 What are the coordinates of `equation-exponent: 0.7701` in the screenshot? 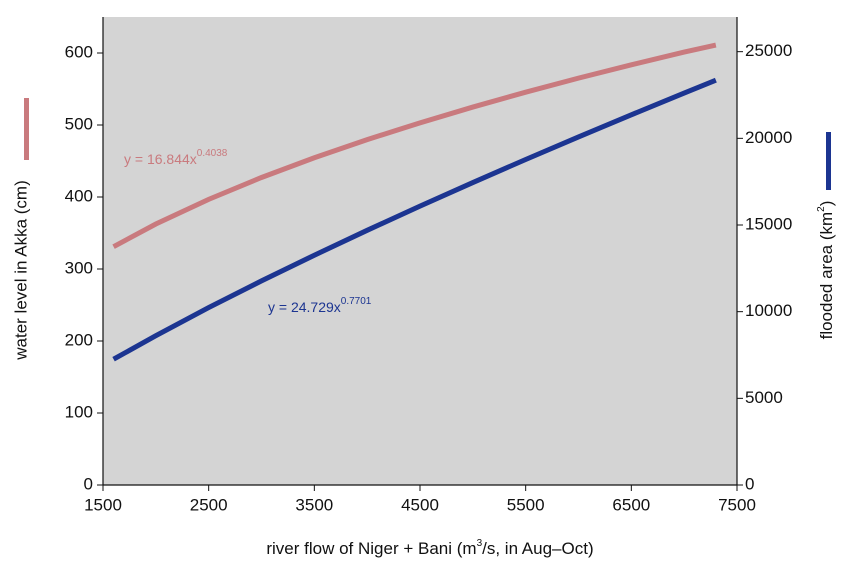 It's located at (356, 301).